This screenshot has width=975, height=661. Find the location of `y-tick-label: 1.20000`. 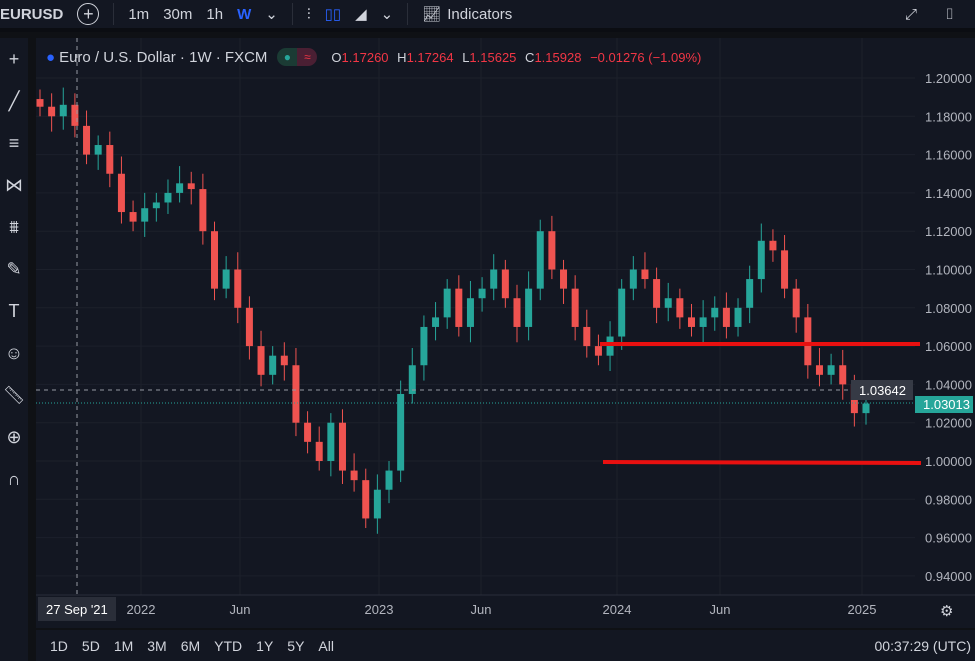

y-tick-label: 1.20000 is located at coordinates (948, 78).